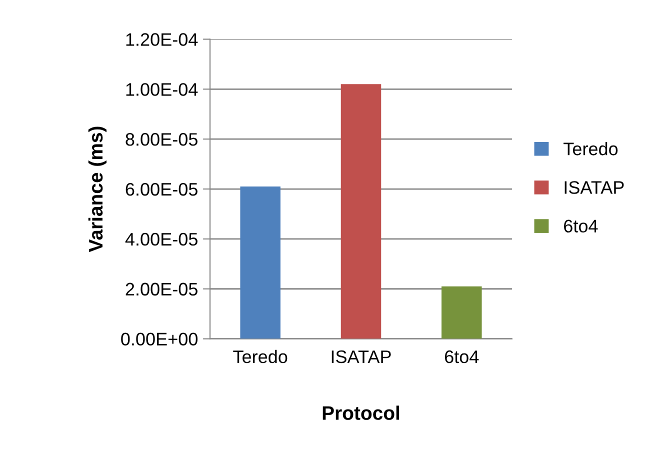  Describe the element at coordinates (162, 139) in the screenshot. I see `y-tick-label: 8.00E-05` at that location.